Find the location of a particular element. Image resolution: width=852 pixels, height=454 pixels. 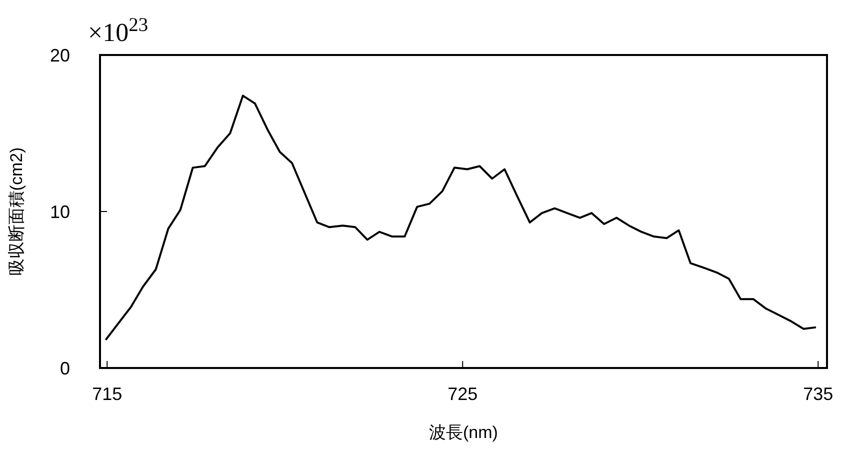

x-axis-title: 波長(nm) is located at coordinates (463, 432).